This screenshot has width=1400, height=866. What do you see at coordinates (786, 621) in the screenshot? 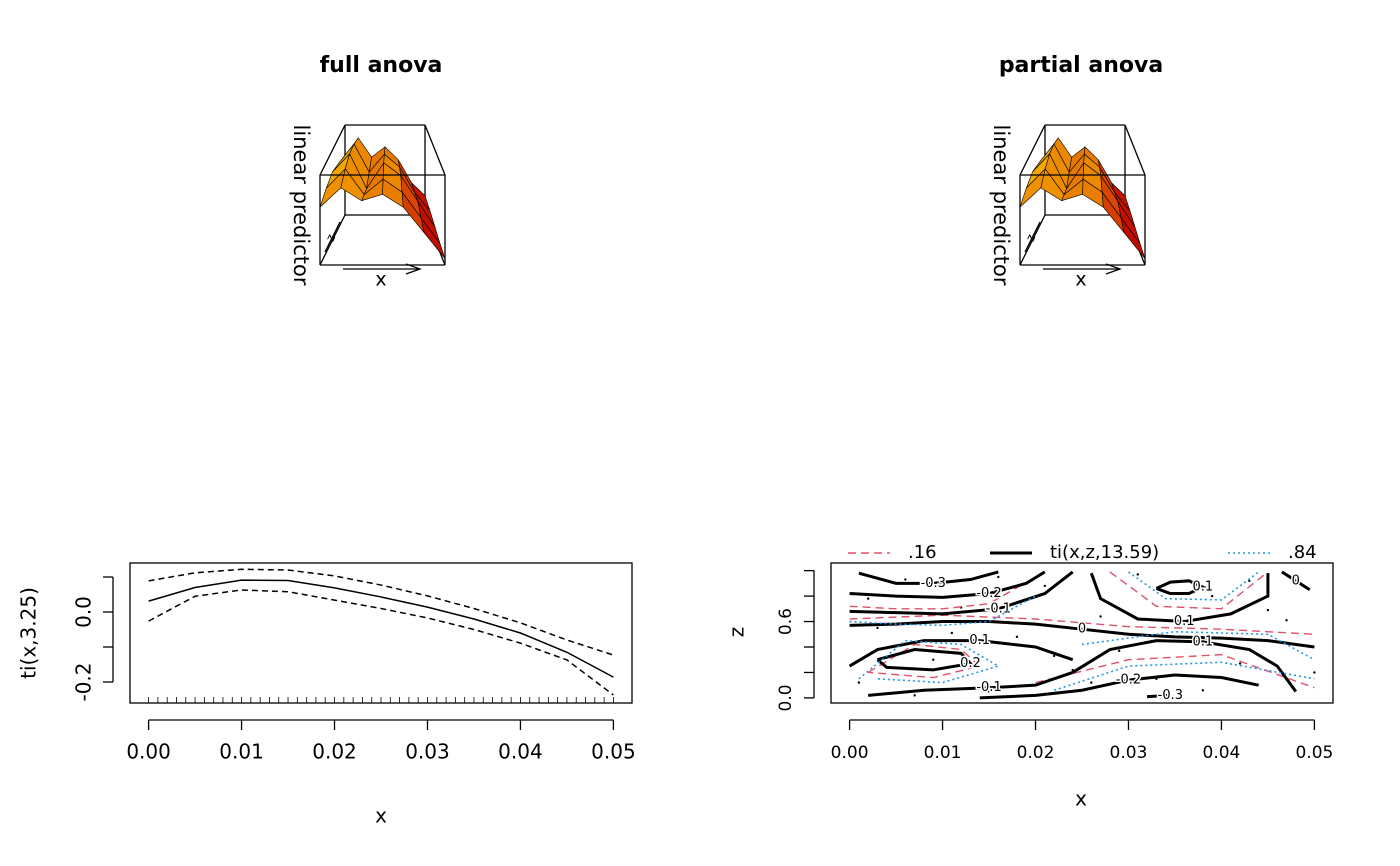
I see `y-tick-label: 0.6` at bounding box center [786, 621].